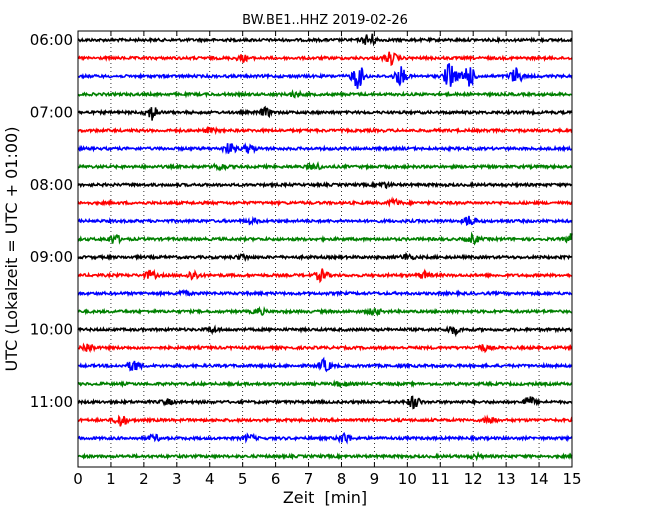 The image size is (650, 520). What do you see at coordinates (11, 249) in the screenshot?
I see `y-axis-label: UTC (Lokalzeit = UTC + 01:00)` at bounding box center [11, 249].